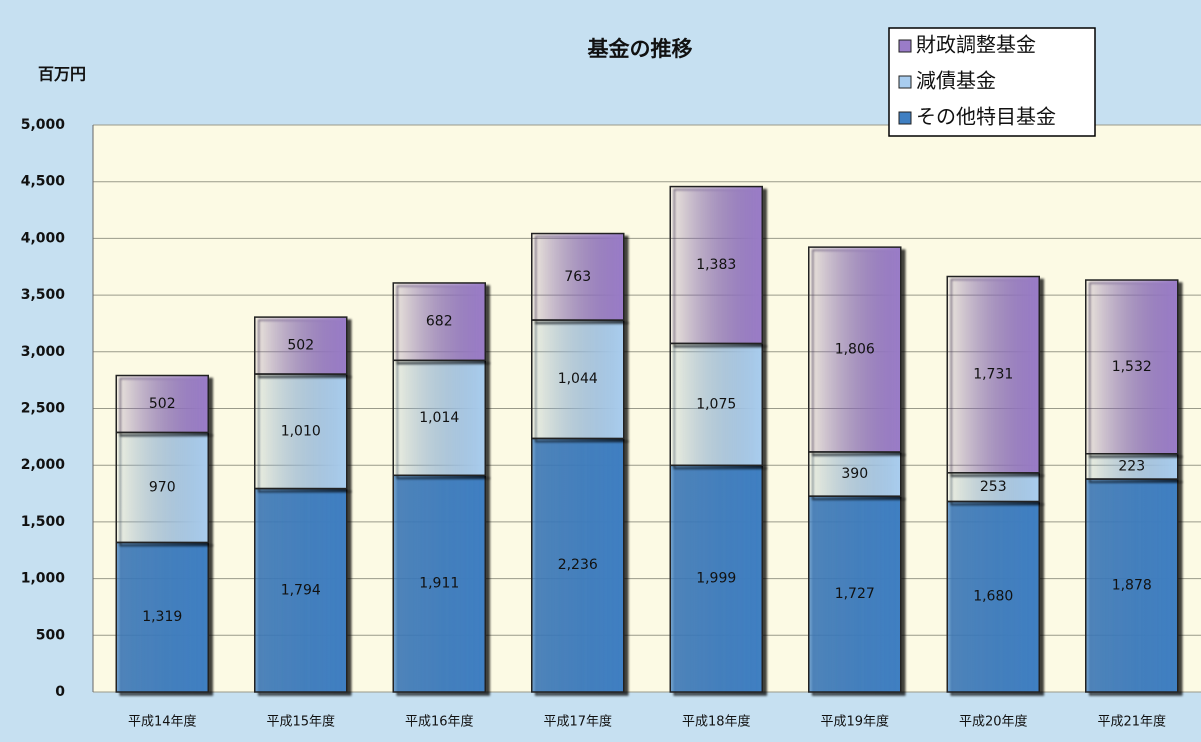  I want to click on data-label: 1,075, so click(716, 404).